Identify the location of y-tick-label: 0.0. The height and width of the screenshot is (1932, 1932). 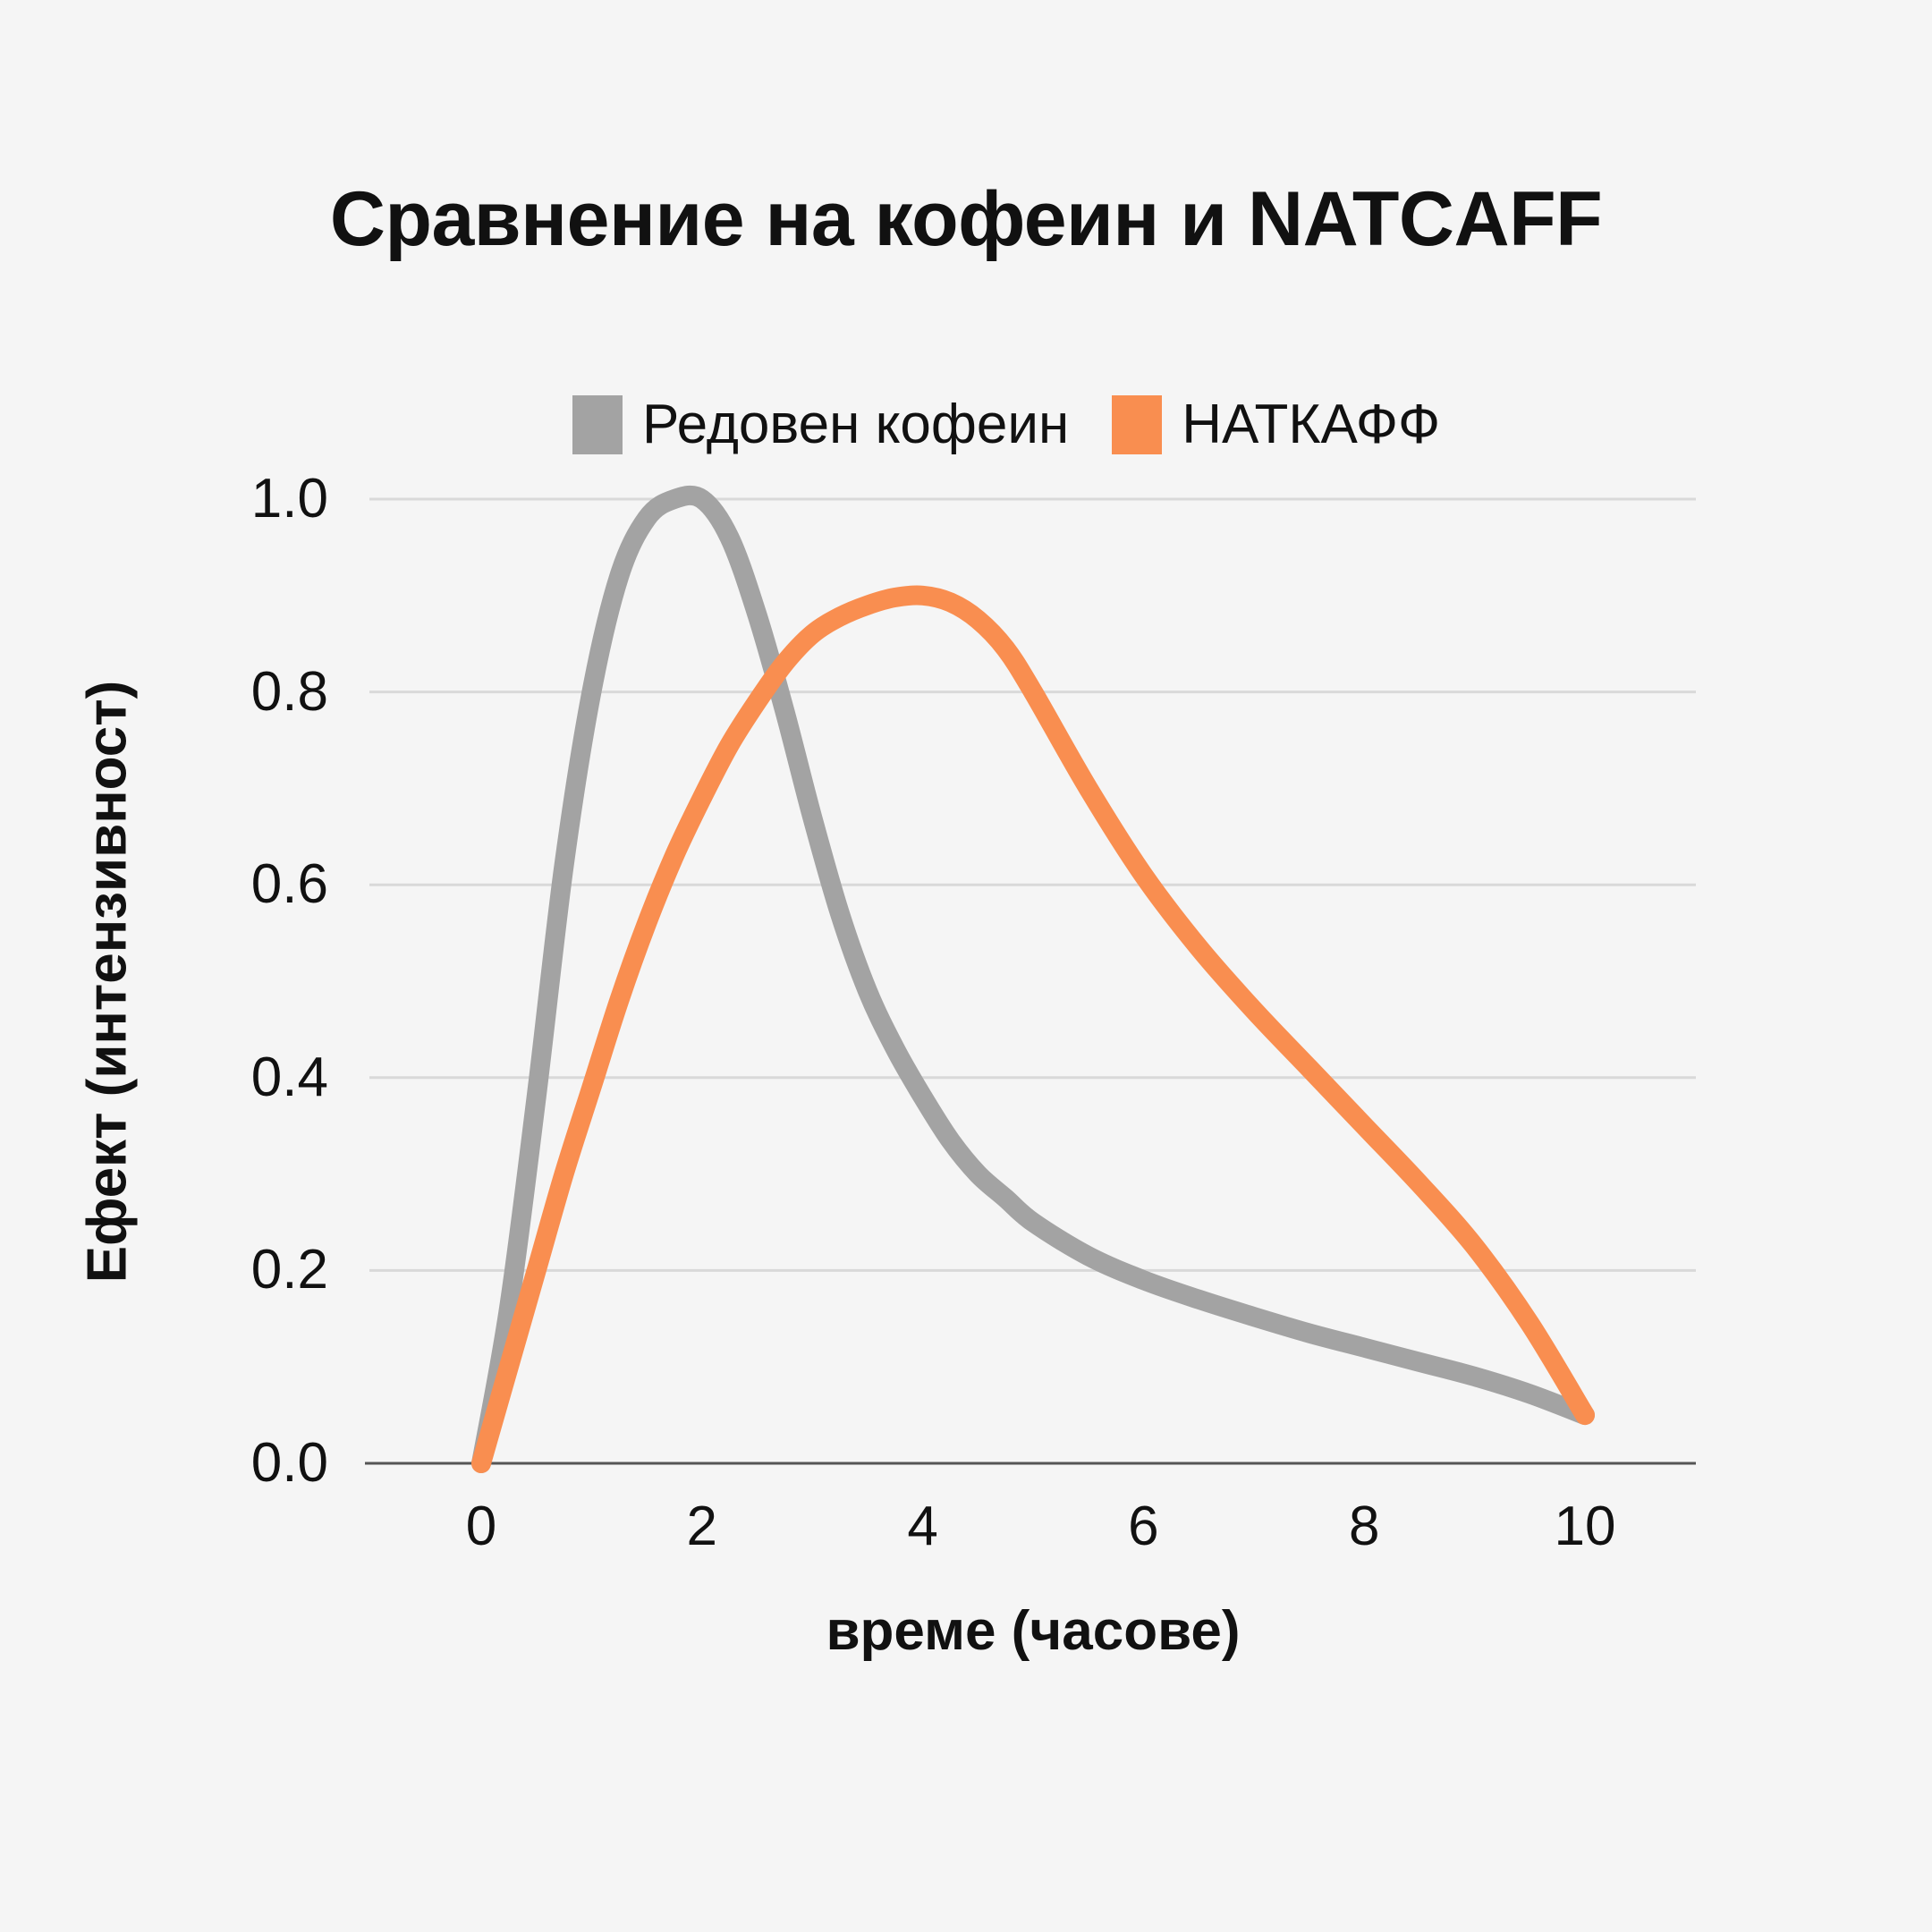
(289, 1463).